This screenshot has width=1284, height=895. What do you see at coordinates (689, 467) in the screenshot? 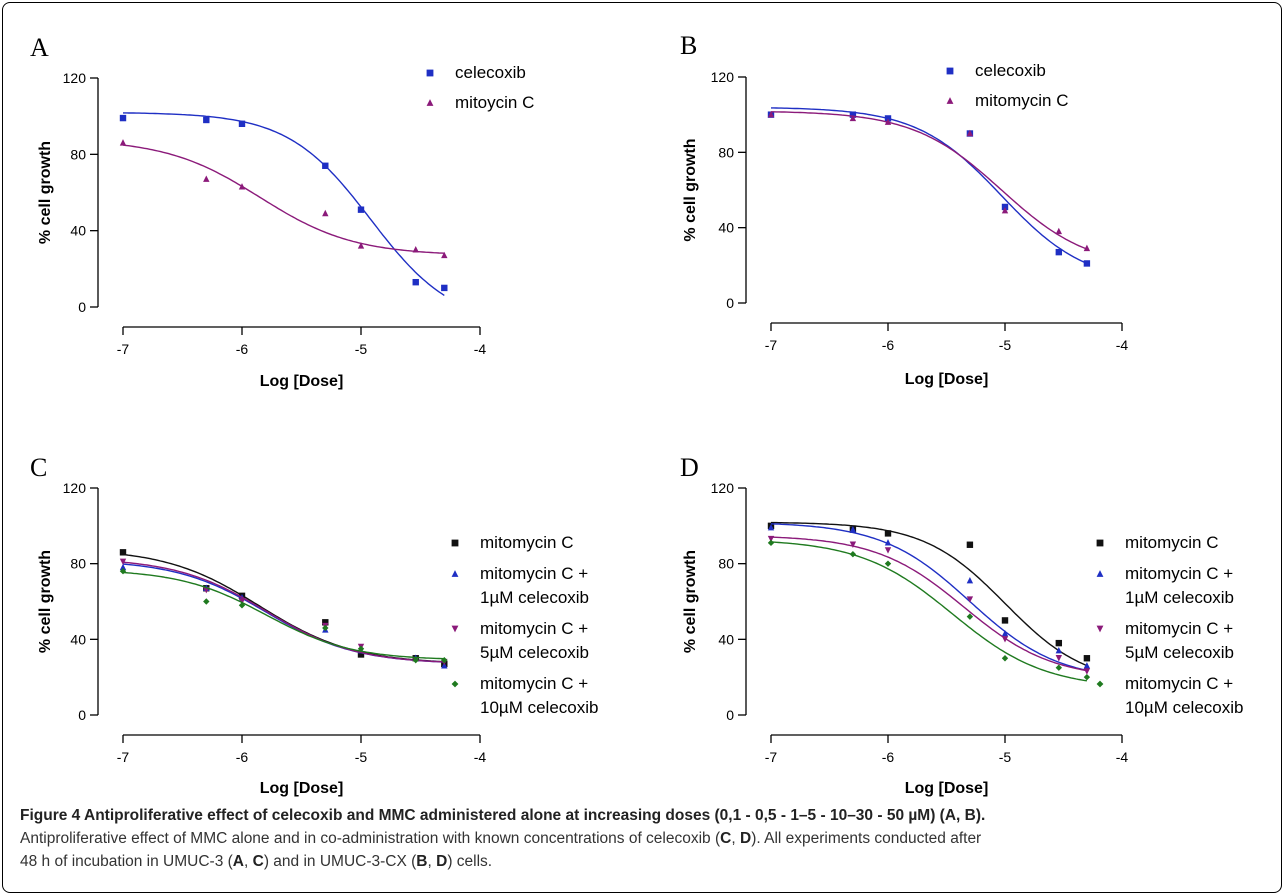
I see `panel-letter-d: D` at bounding box center [689, 467].